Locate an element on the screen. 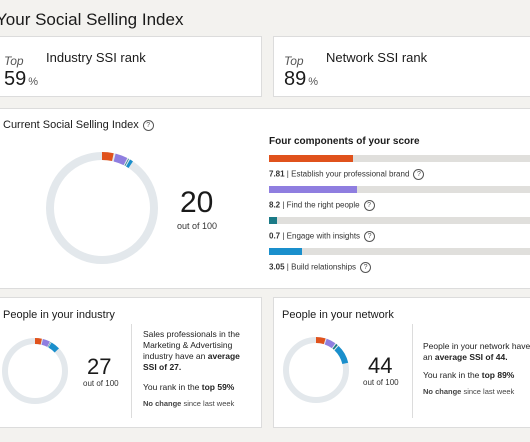 The height and width of the screenshot is (442, 530). network-rank-value: 89% is located at coordinates (301, 79).